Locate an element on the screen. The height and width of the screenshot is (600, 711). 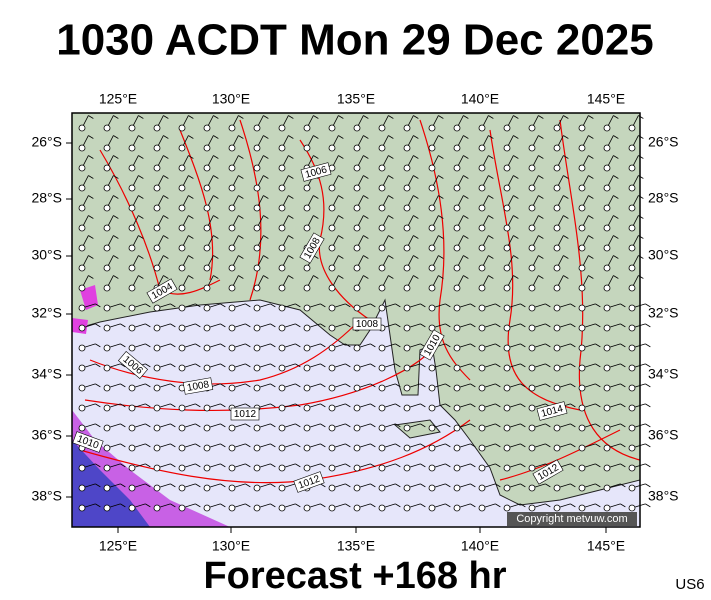
lat-label-right: 26°S is located at coordinates (663, 142).